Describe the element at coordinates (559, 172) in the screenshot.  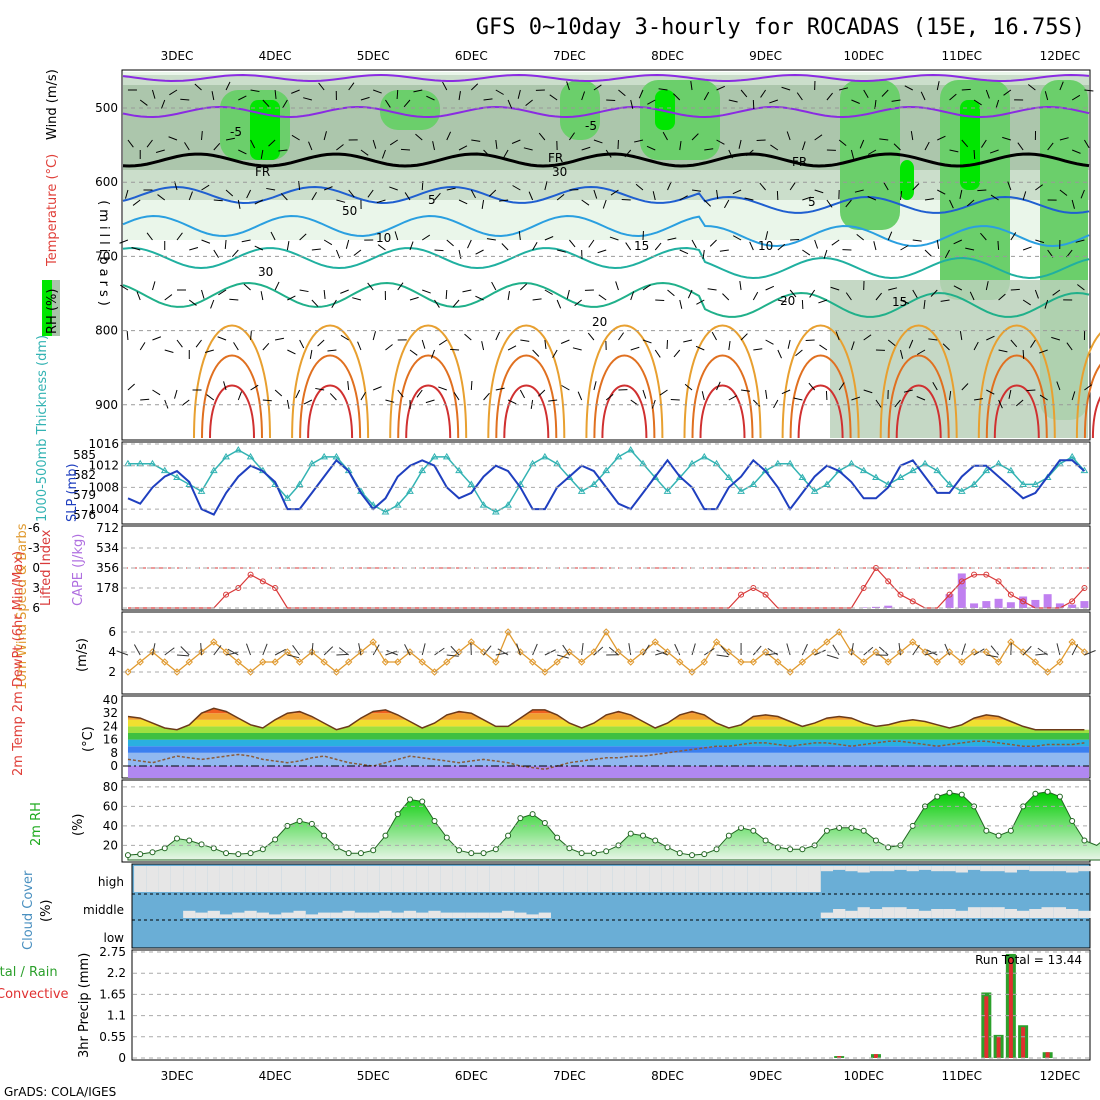
I see `contour-label: 30` at that location.